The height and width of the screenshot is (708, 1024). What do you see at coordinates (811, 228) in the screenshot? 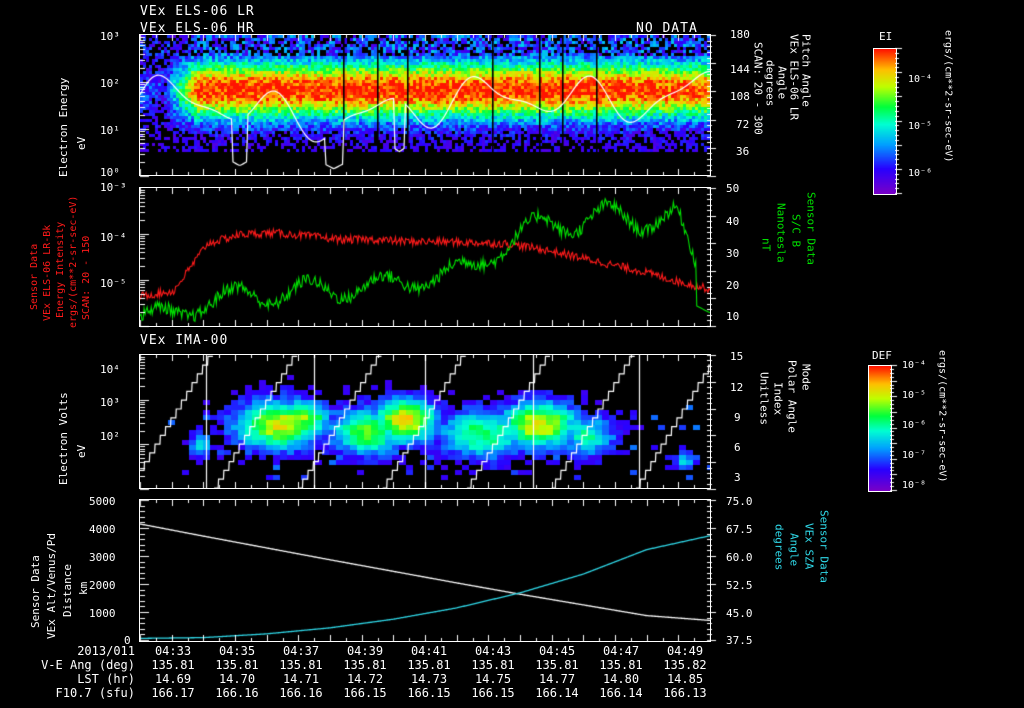
I see `panel2-right-label-sensor: Sensor Data` at bounding box center [811, 228].